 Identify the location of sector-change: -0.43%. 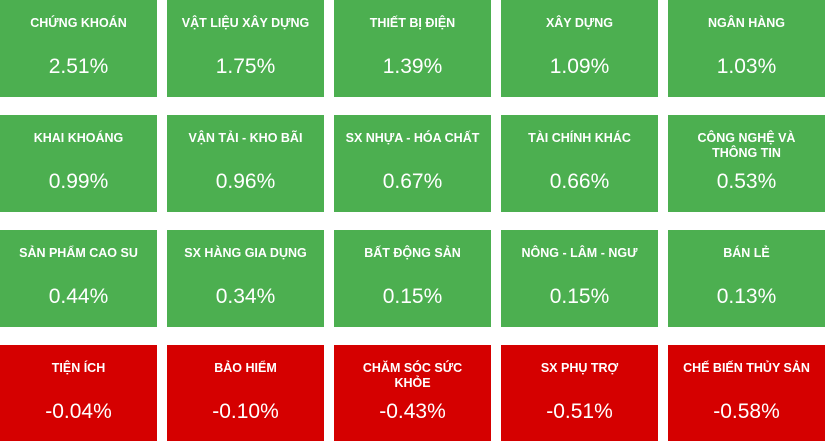
(412, 411).